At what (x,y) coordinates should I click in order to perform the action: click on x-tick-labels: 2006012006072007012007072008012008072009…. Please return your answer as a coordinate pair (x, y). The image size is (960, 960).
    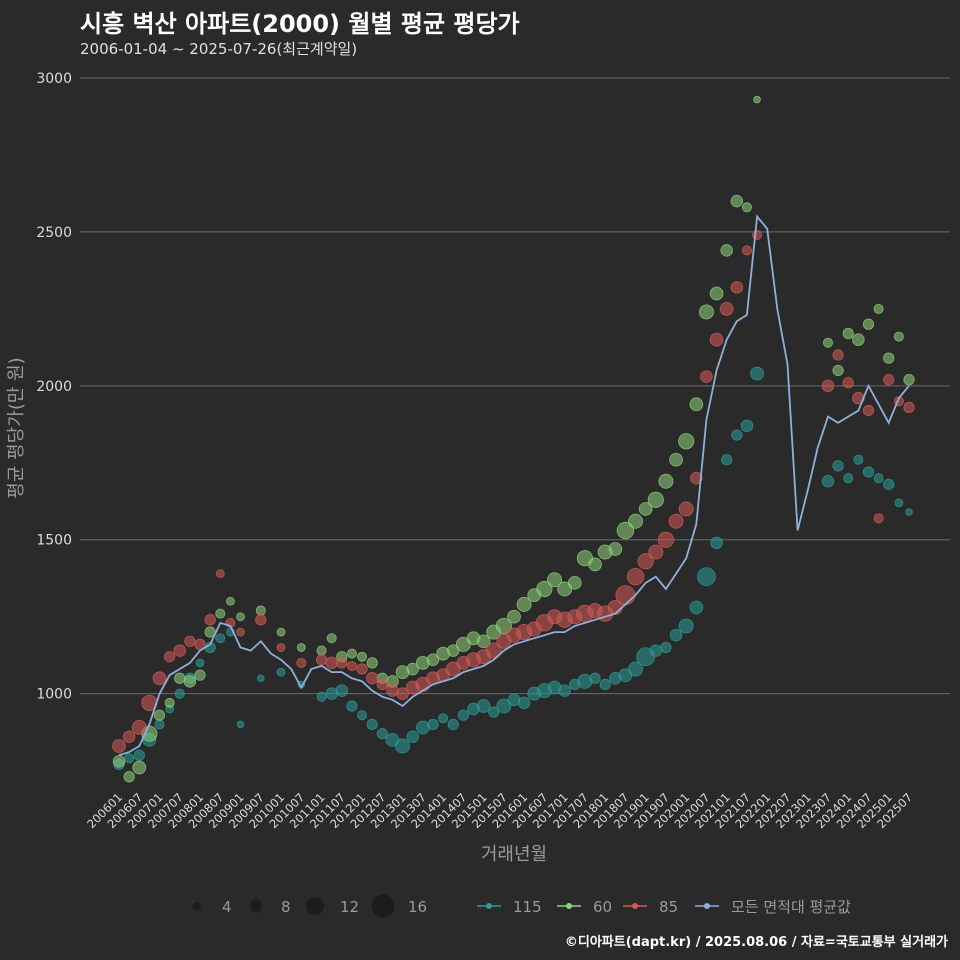
    Looking at the image, I should click on (499, 810).